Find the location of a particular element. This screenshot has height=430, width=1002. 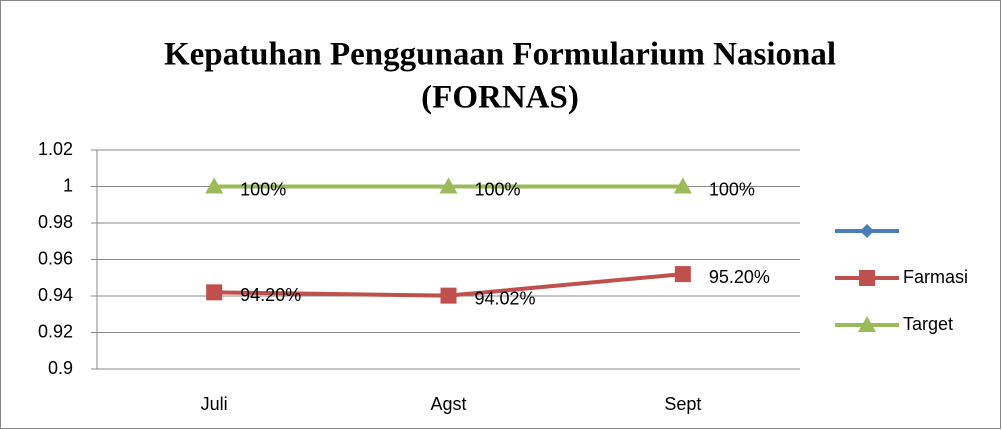

y-tick-label: 0.96 is located at coordinates (55, 258).